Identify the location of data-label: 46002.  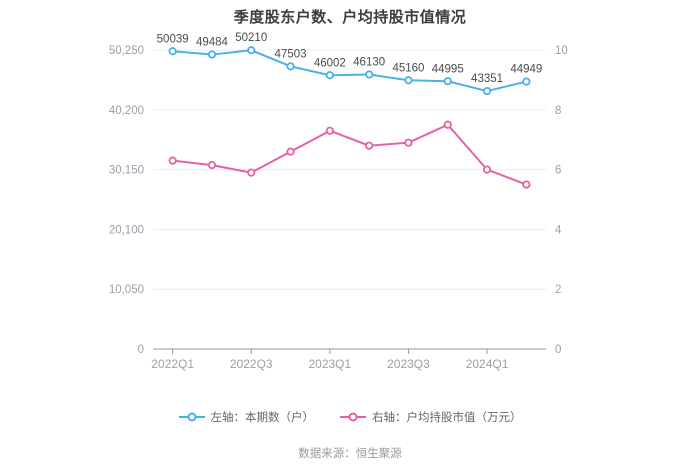
(330, 63).